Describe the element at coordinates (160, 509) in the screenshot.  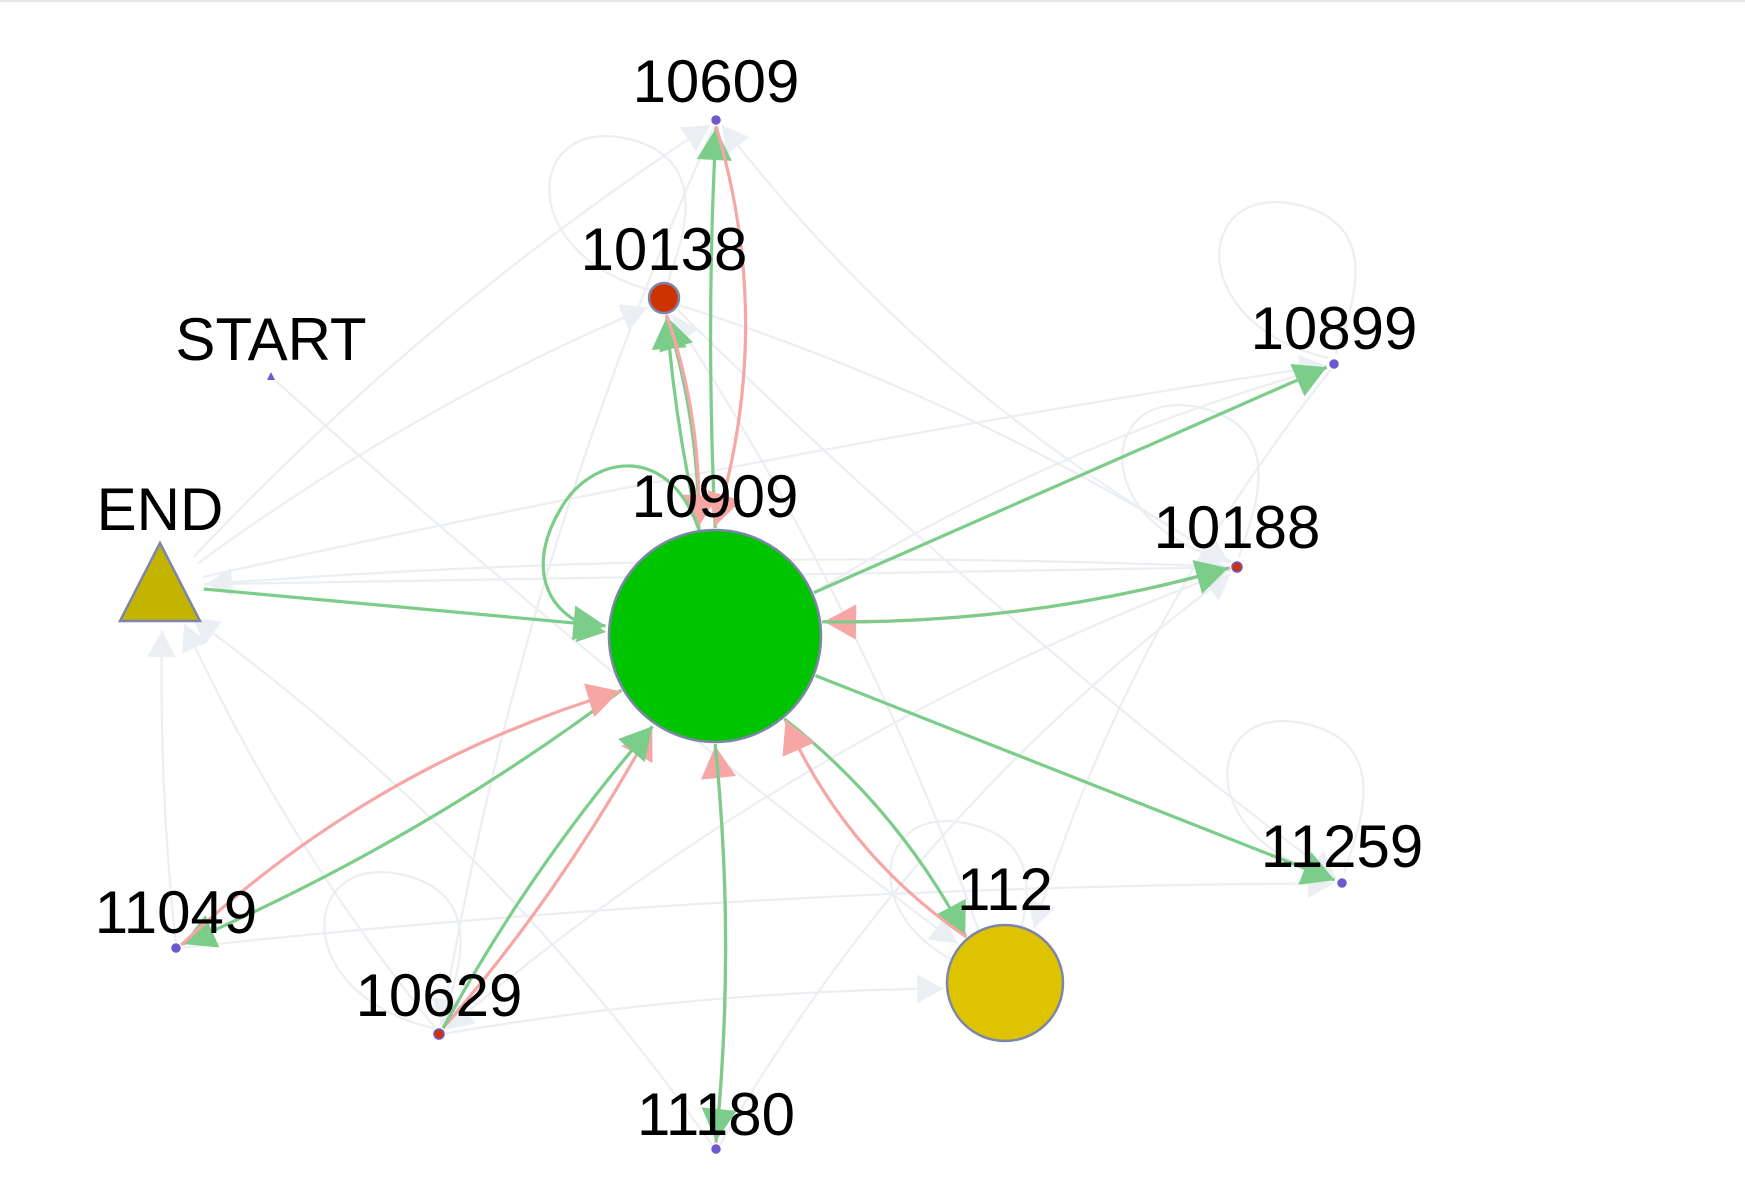
I see `node-label-END: END` at that location.